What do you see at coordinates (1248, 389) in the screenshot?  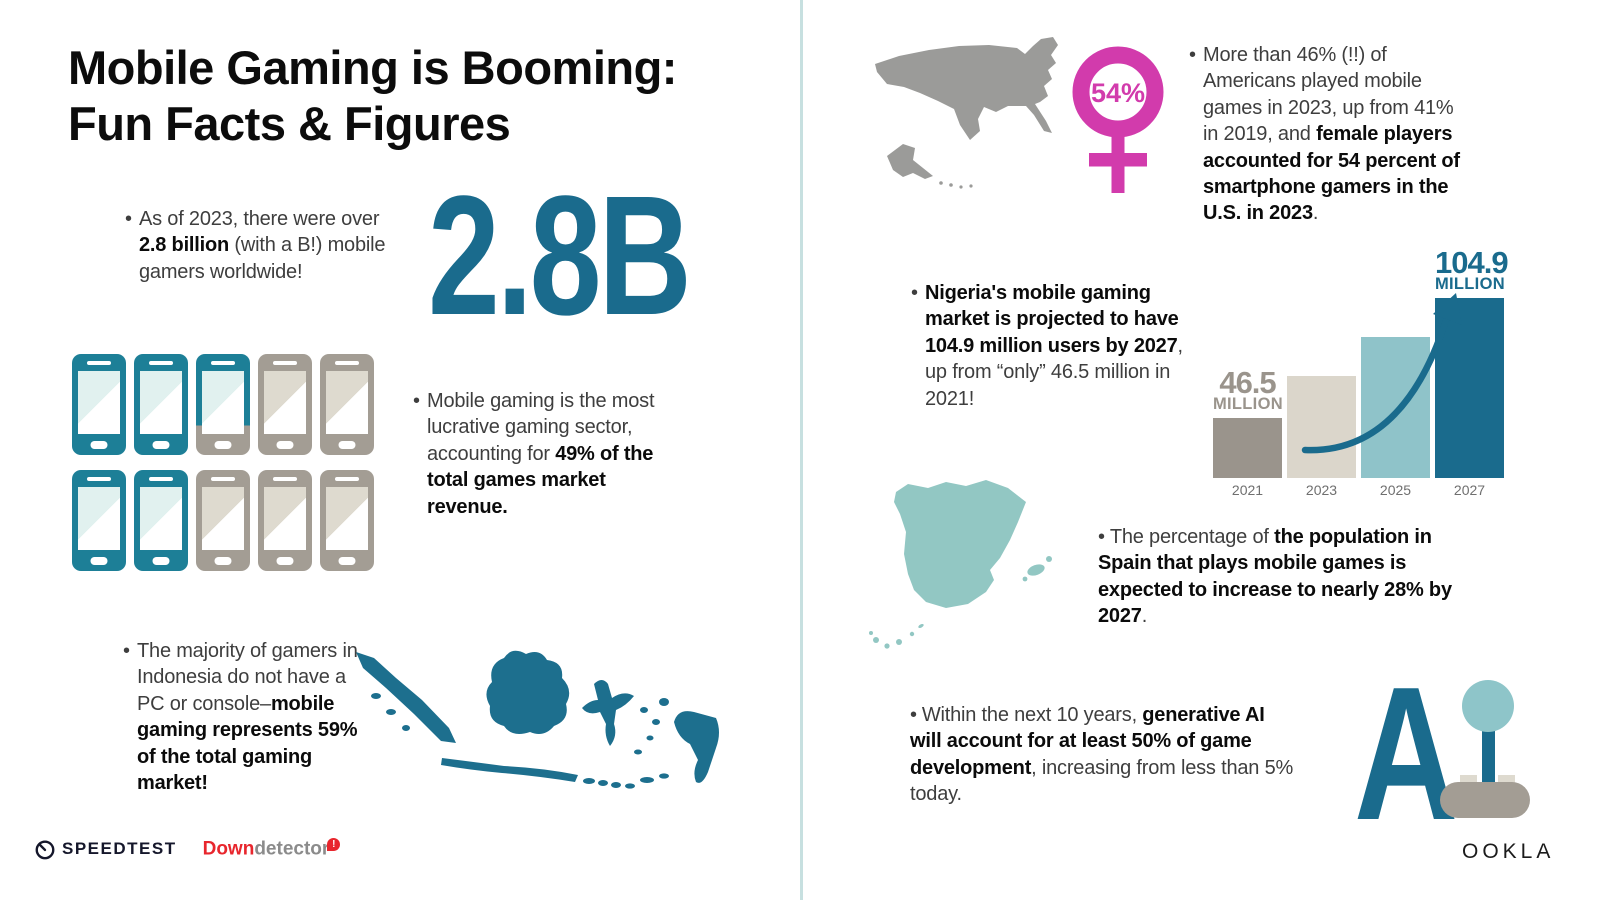 I see `bar-value-label: 46.5 MILLION` at bounding box center [1248, 389].